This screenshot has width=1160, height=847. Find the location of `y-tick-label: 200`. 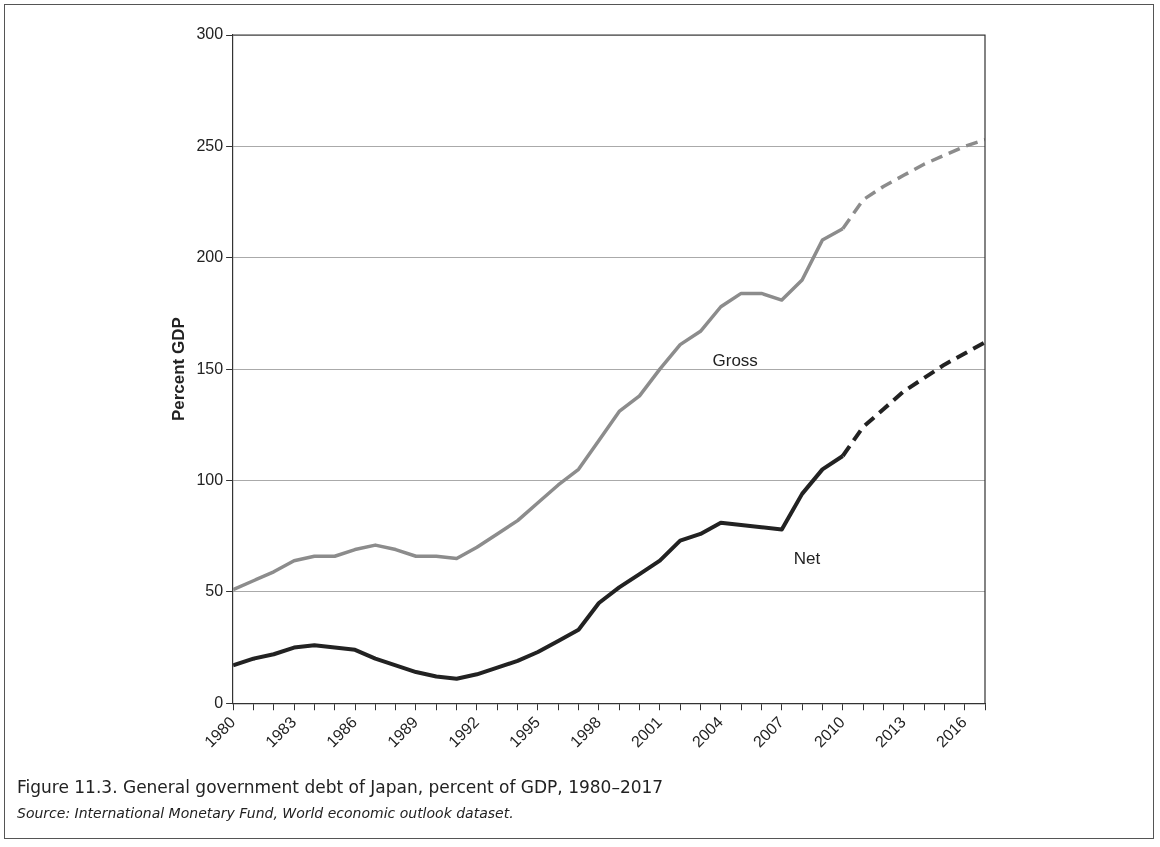

y-tick-label: 200 is located at coordinates (210, 257).